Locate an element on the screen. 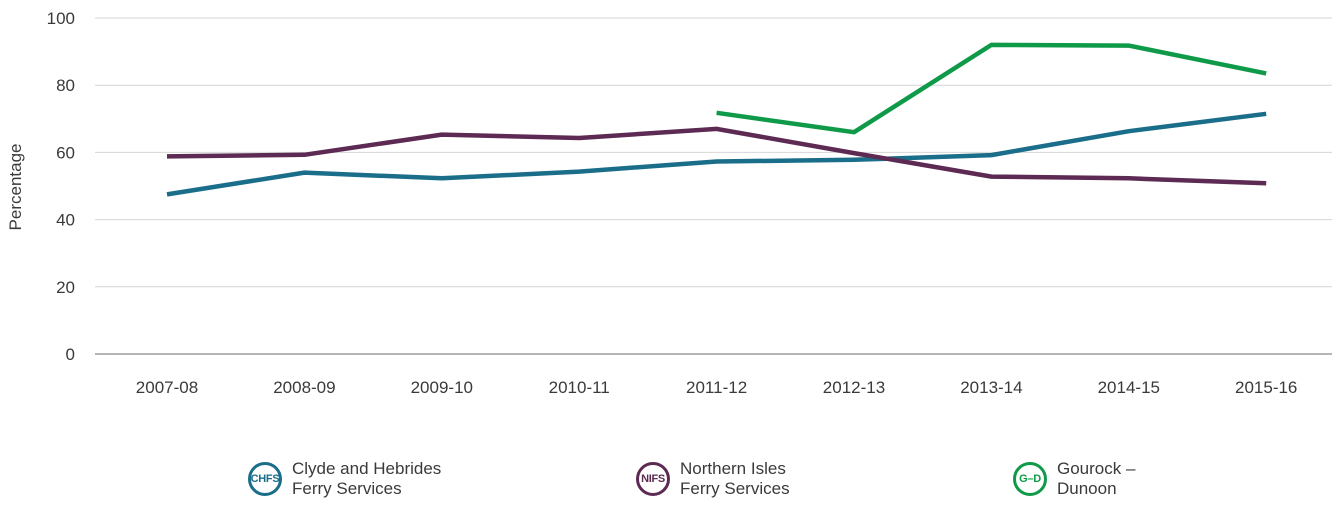 Image resolution: width=1338 pixels, height=509 pixels. series-line-gourock-dunoon is located at coordinates (991, 88).